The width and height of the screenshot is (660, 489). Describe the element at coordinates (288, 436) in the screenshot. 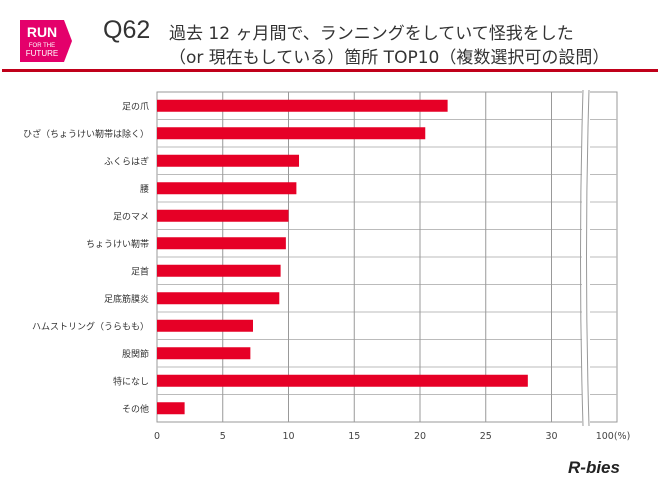

I see `x-tick-label: 10` at that location.